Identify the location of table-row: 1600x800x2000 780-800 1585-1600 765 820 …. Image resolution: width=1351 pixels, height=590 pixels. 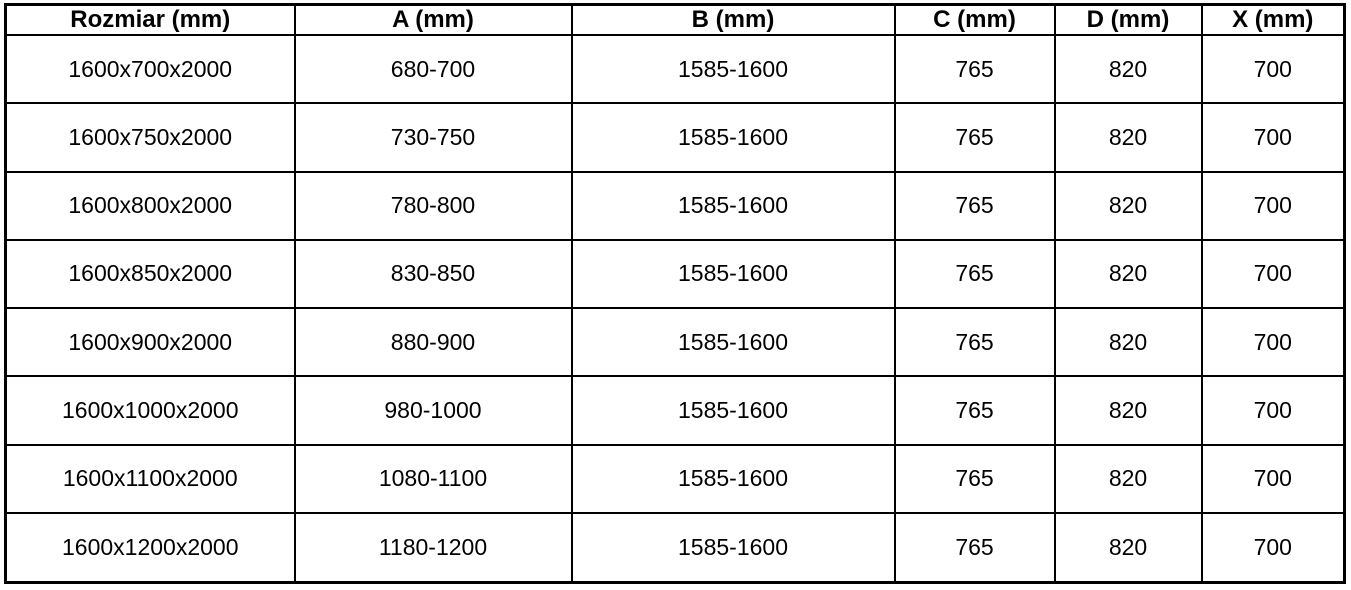
(675, 205).